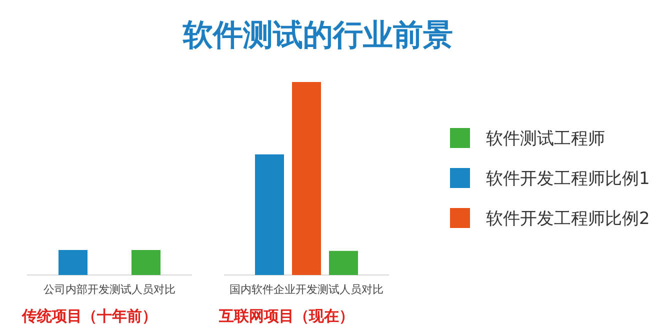 The height and width of the screenshot is (329, 671). Describe the element at coordinates (568, 179) in the screenshot. I see `legend-label: 软件开发工程师比例1` at that location.